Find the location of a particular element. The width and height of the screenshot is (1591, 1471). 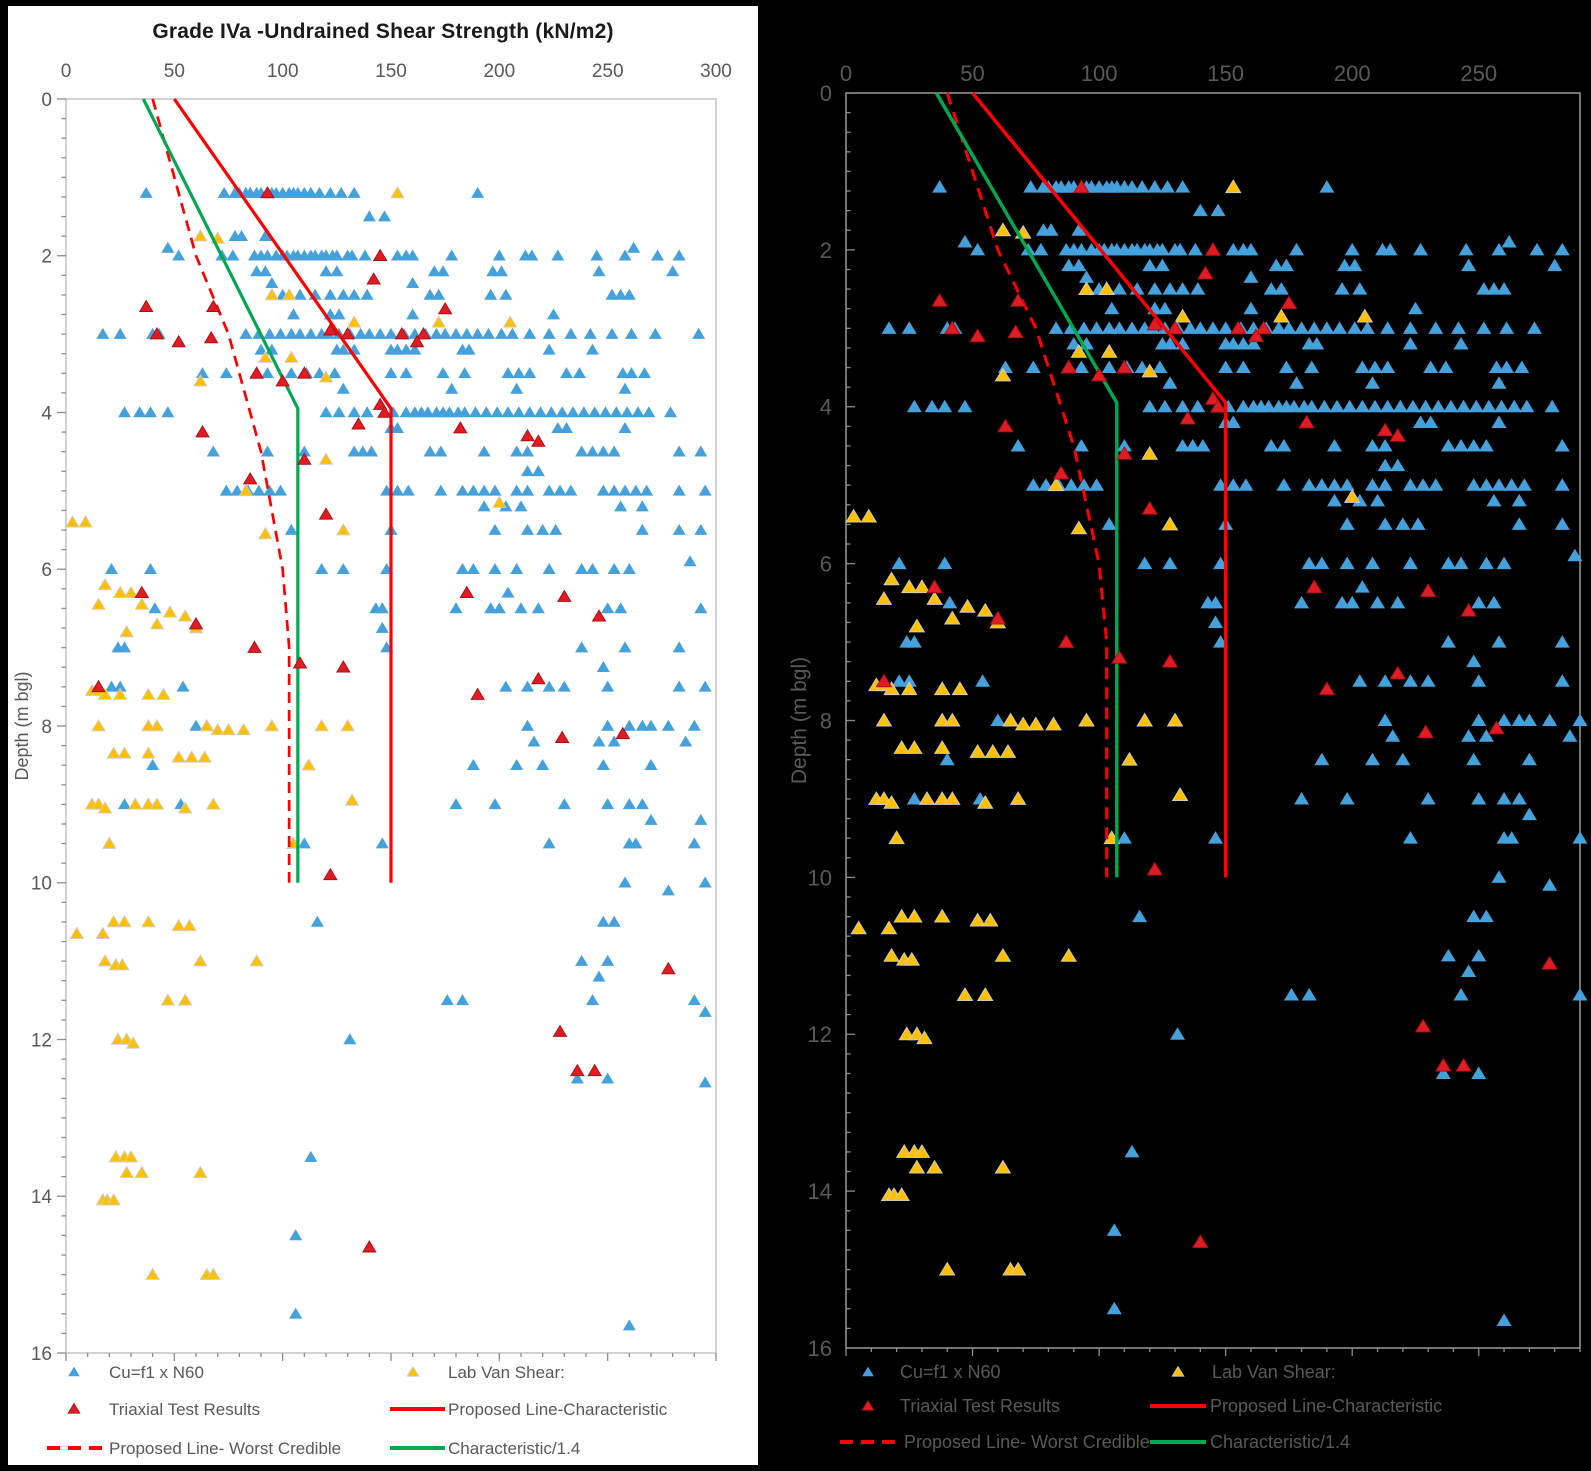

trend-line is located at coordinates (283, 490).